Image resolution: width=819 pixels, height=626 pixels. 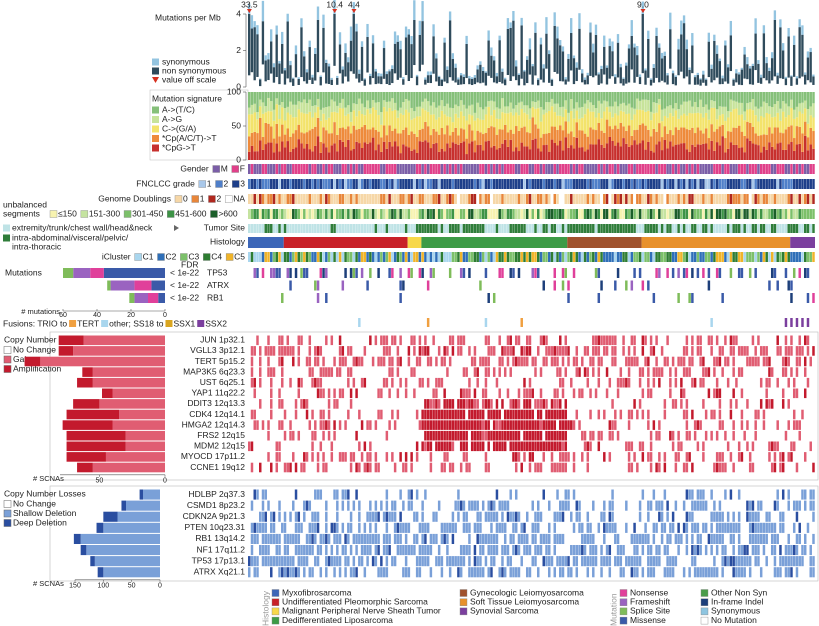 I want to click on legend-label: M, so click(x=224, y=168).